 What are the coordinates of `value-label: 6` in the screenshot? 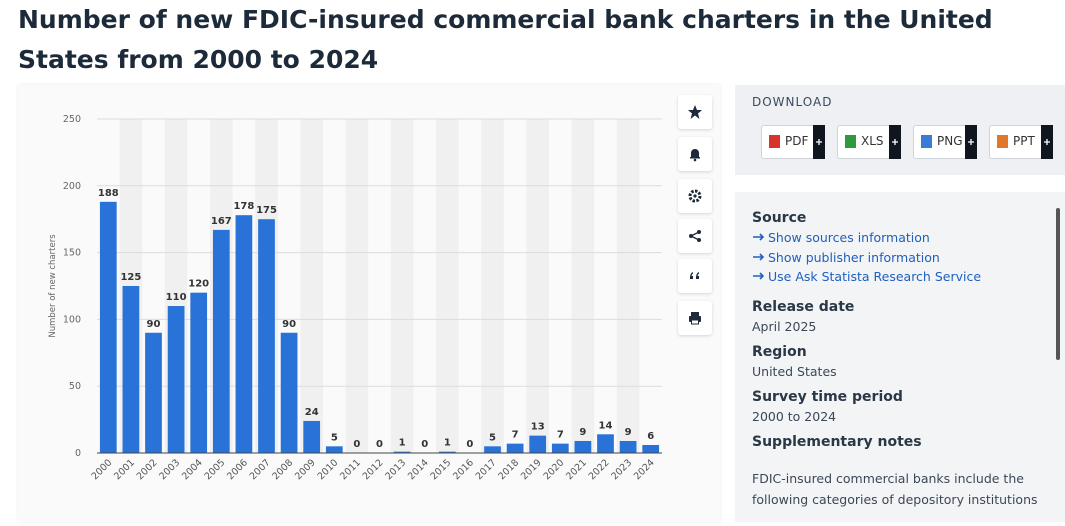 It's located at (650, 436).